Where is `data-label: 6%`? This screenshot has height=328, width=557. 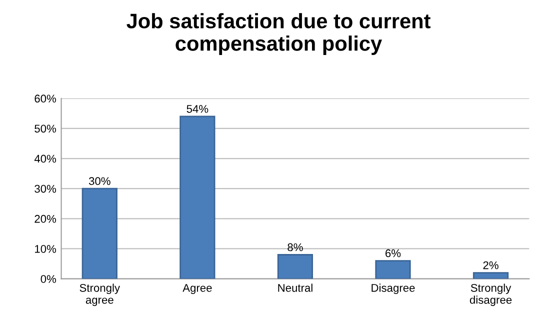 data-label: 6% is located at coordinates (393, 253).